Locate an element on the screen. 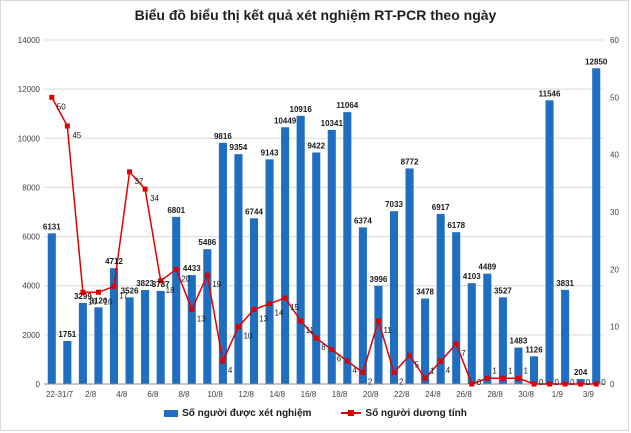 Image resolution: width=631 pixels, height=433 pixels. x-tick-label: 10/8 is located at coordinates (215, 394).